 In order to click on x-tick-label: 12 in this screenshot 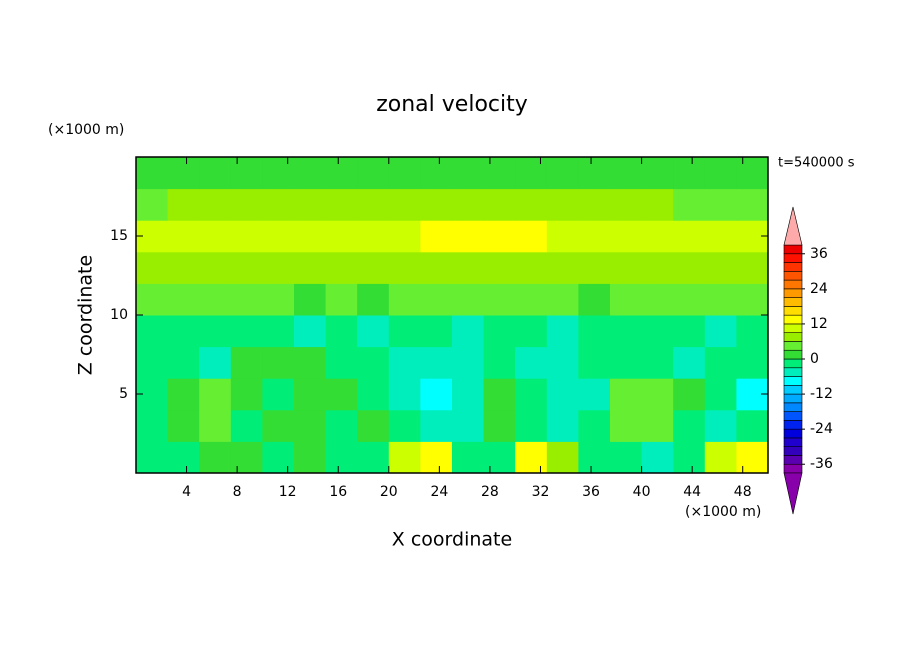, I will do `click(288, 492)`.